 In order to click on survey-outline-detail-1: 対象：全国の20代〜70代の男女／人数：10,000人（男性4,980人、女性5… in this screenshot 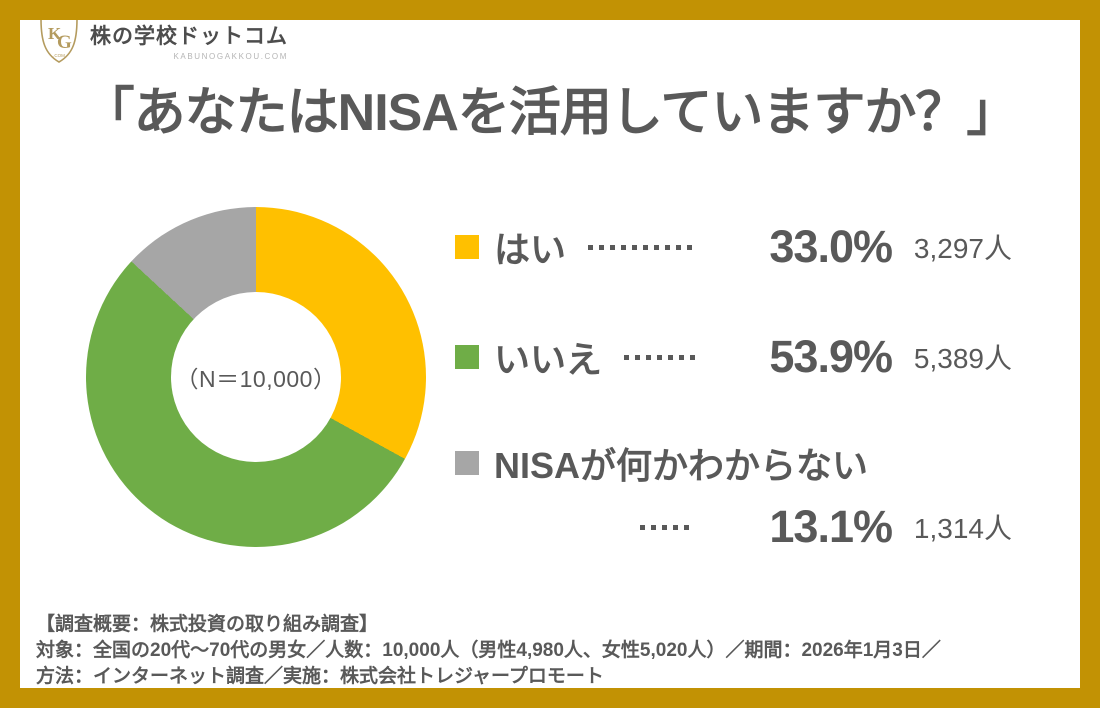, I will do `click(488, 650)`.